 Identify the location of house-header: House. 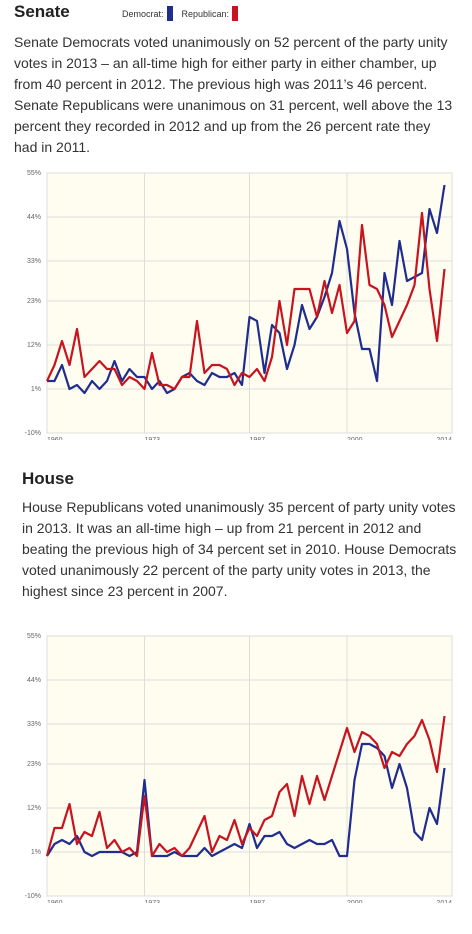
(48, 479).